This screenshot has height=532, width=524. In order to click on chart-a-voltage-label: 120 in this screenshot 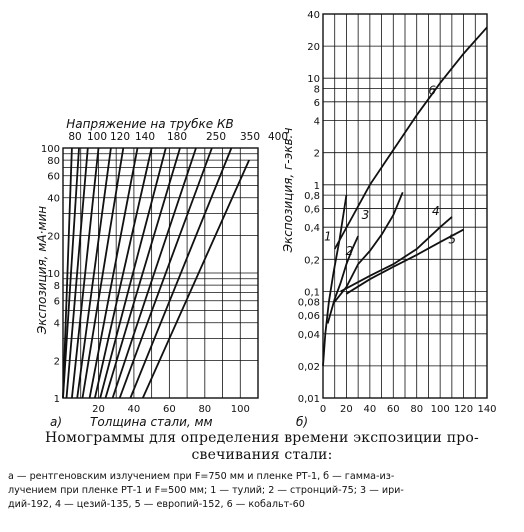, I will do `click(120, 137)`.